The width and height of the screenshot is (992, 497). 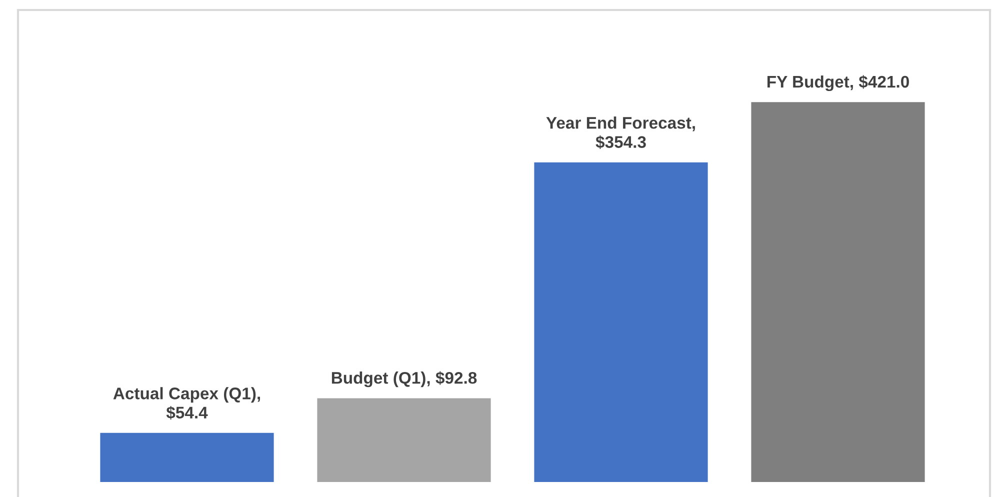 What do you see at coordinates (186, 403) in the screenshot?
I see `data-label: Actual Capex (Q1), $54.4` at bounding box center [186, 403].